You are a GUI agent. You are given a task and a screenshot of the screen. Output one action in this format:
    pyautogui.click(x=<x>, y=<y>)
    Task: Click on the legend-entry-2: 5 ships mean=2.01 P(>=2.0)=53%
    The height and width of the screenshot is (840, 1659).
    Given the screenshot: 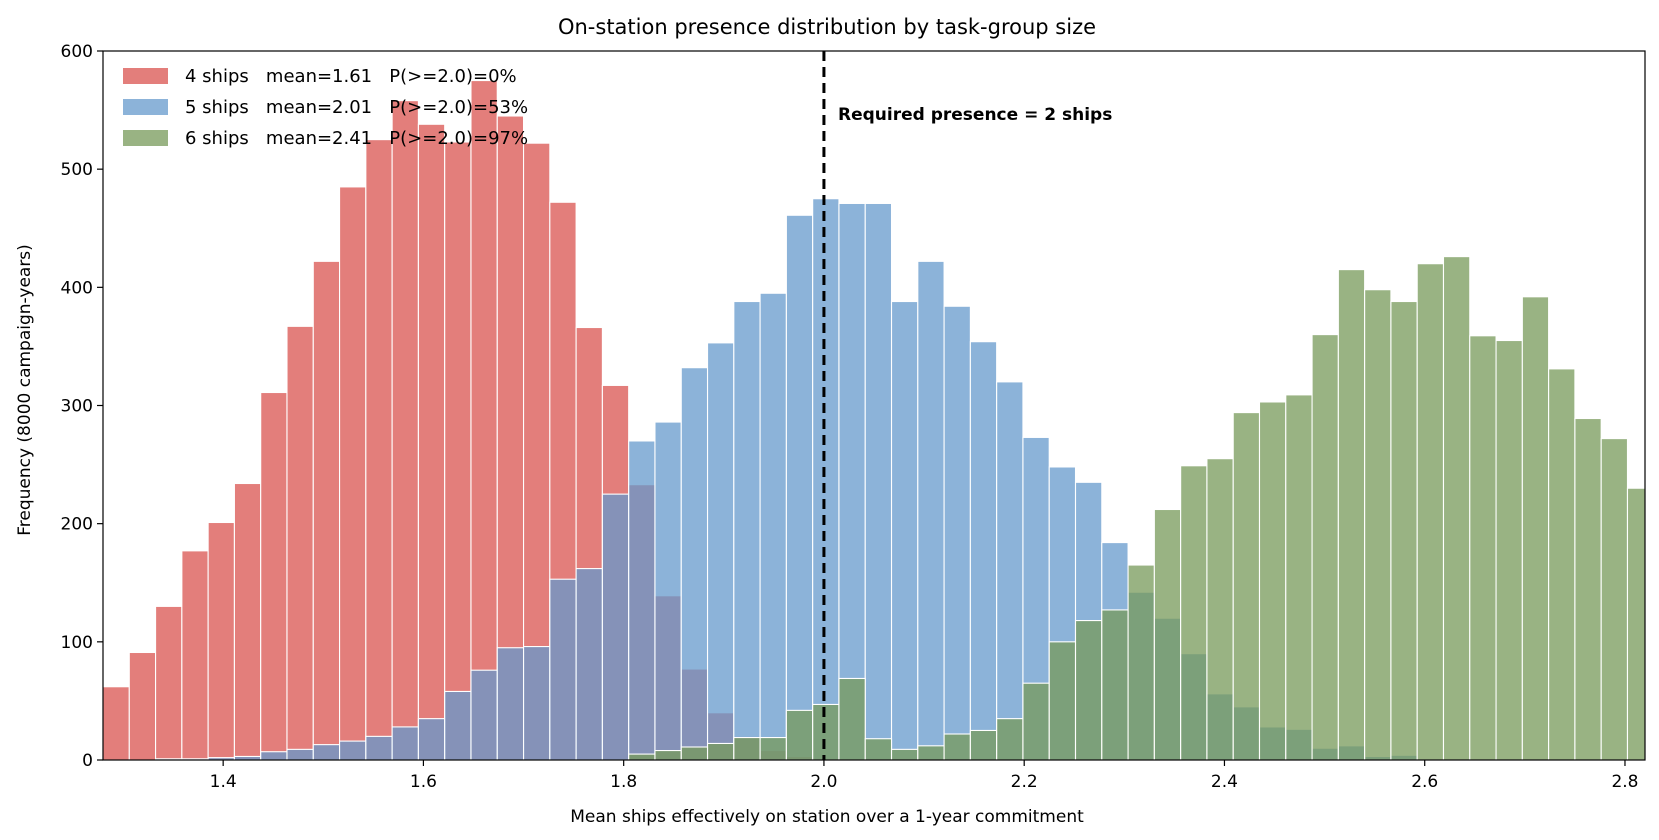 What is the action you would take?
    pyautogui.click(x=356, y=107)
    